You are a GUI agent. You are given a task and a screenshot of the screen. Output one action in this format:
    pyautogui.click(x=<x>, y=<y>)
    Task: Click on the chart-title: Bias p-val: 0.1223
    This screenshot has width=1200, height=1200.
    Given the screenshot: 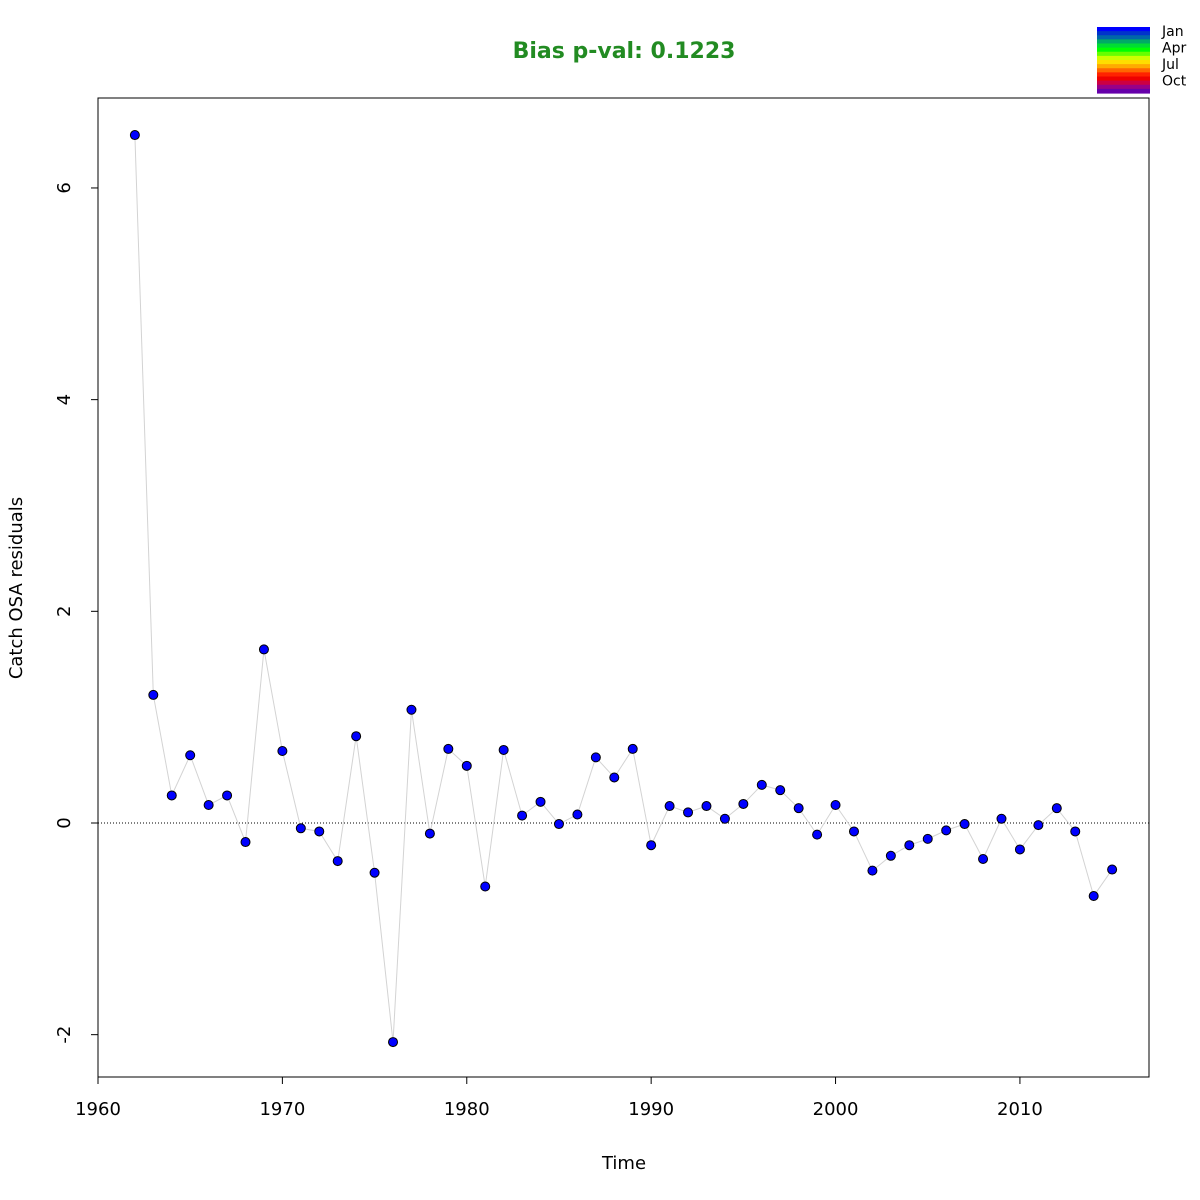 What is the action you would take?
    pyautogui.click(x=624, y=51)
    